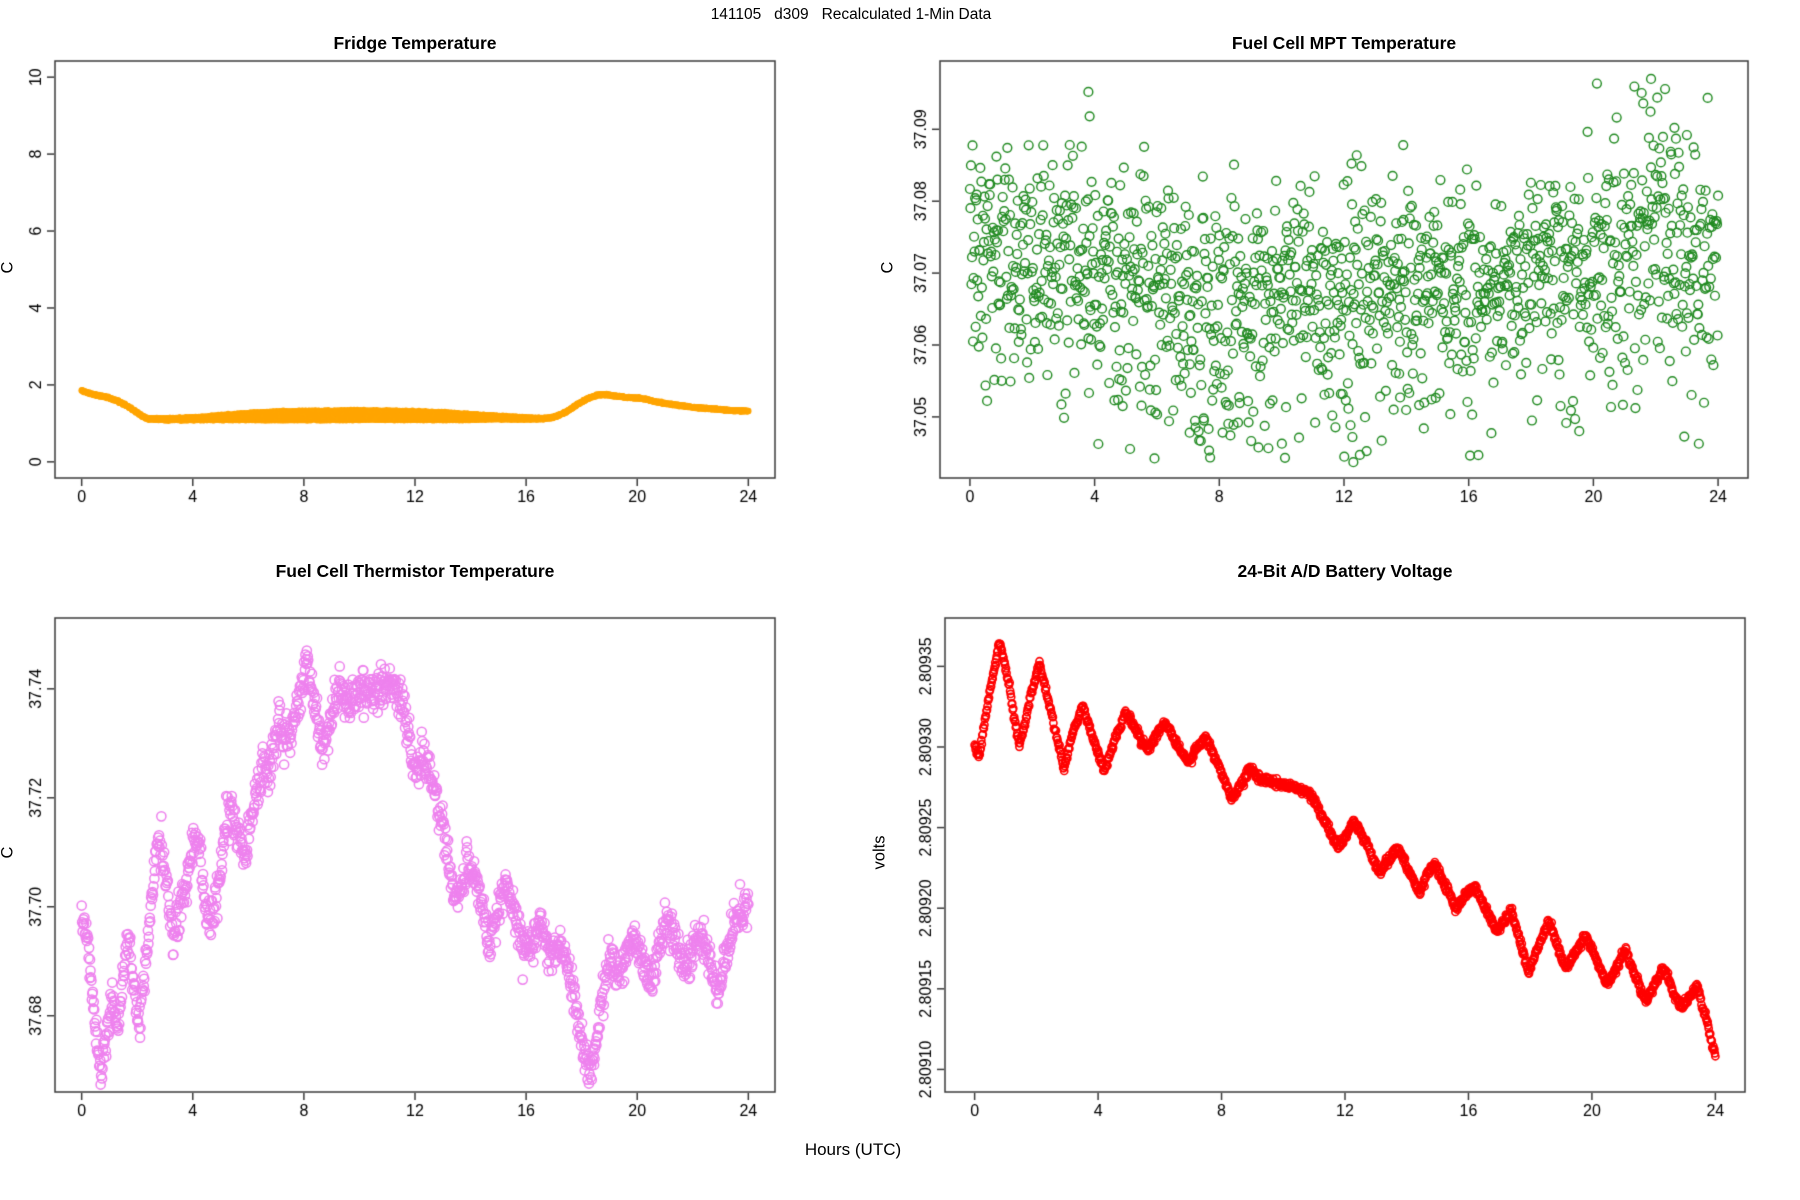 This screenshot has width=1800, height=1200. What do you see at coordinates (1345, 571) in the screenshot?
I see `panel-title-battery-voltage: 24-Bit A/D Battery Voltage` at bounding box center [1345, 571].